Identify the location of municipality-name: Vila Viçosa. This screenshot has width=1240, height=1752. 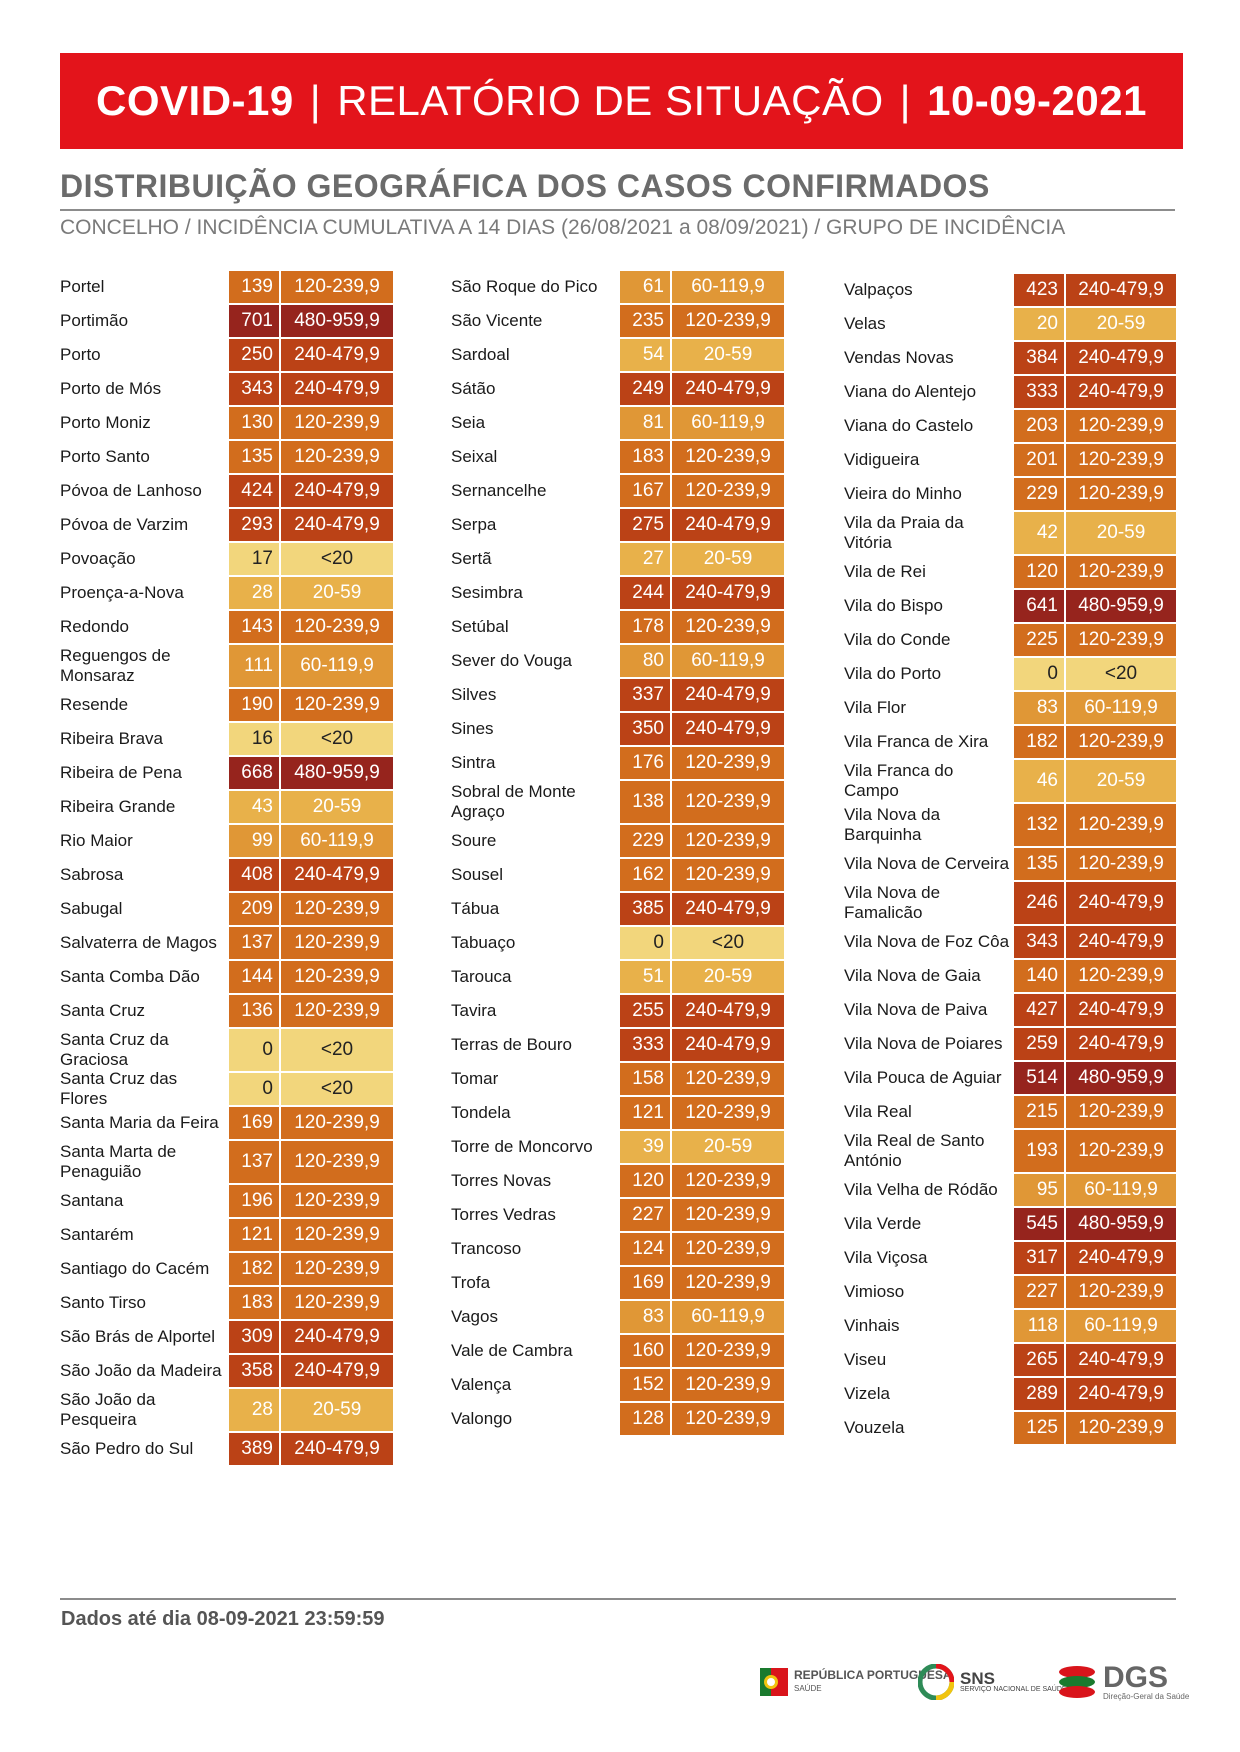
(886, 1257).